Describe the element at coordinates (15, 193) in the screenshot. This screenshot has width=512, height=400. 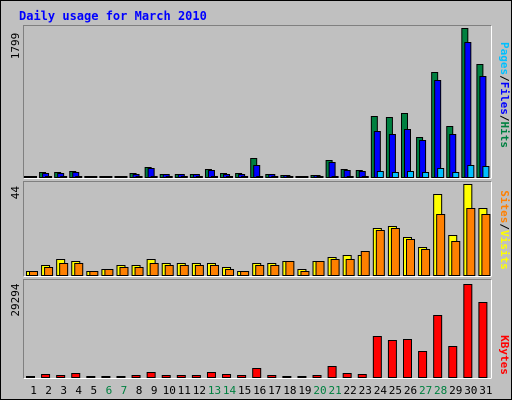
I see `ymax-label-visits: 44` at that location.